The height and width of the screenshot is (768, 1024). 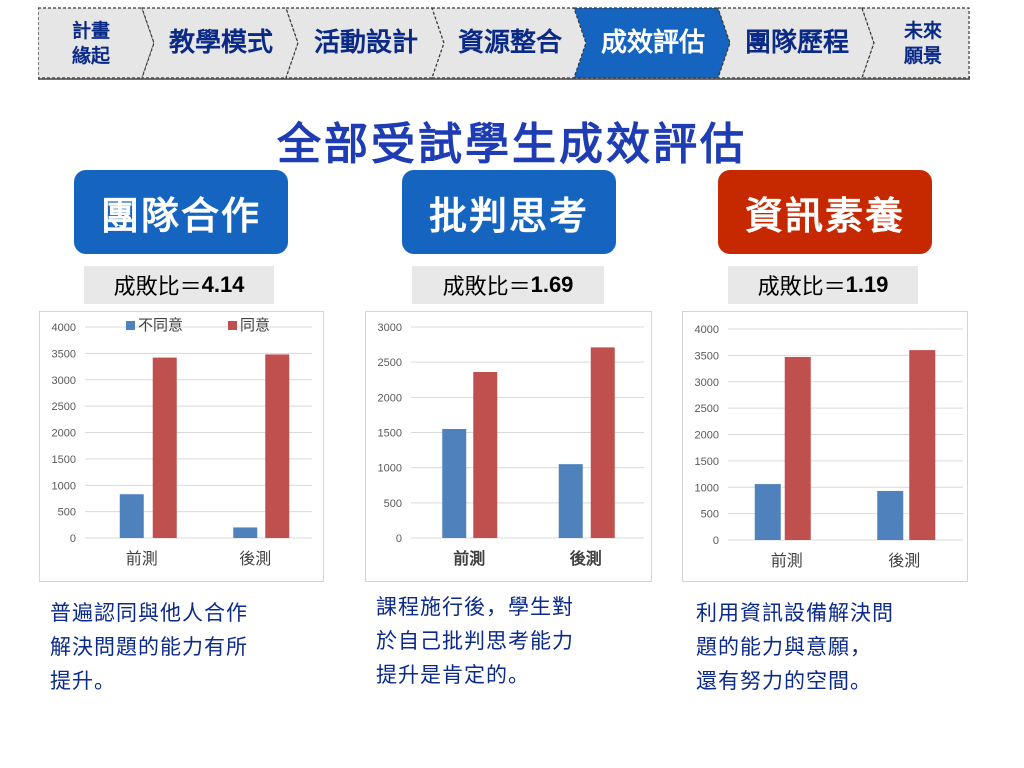 What do you see at coordinates (475, 641) in the screenshot?
I see `description-line: 於自己批判思考能力` at bounding box center [475, 641].